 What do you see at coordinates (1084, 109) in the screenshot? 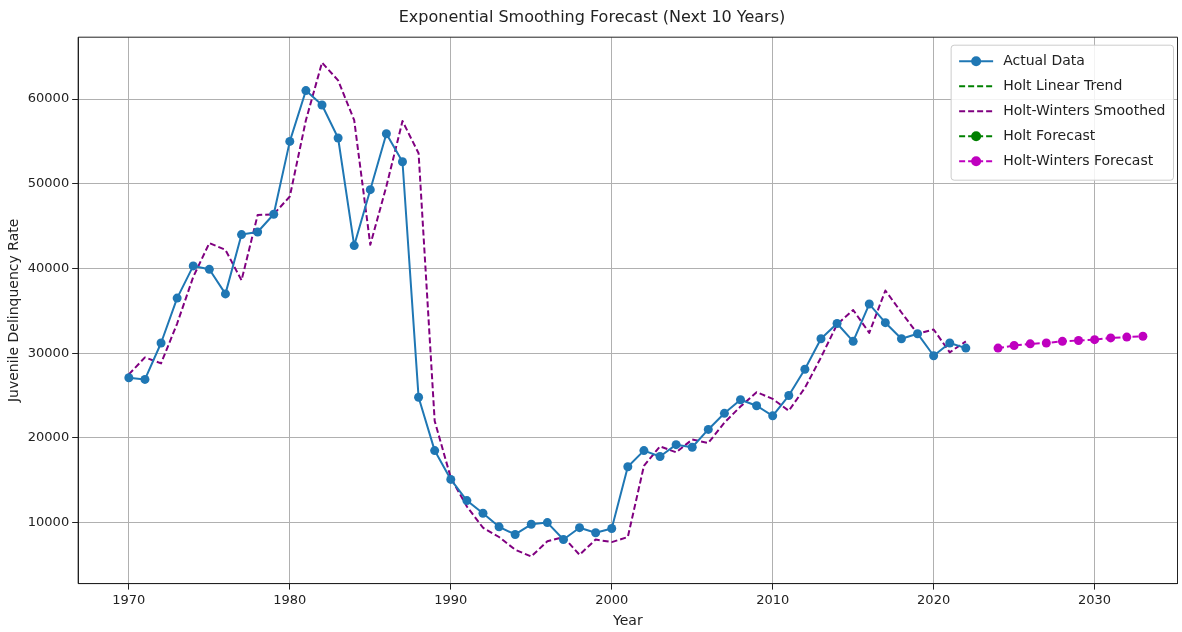
I see `legend-label: Holt-Winters Smoothed` at bounding box center [1084, 109].